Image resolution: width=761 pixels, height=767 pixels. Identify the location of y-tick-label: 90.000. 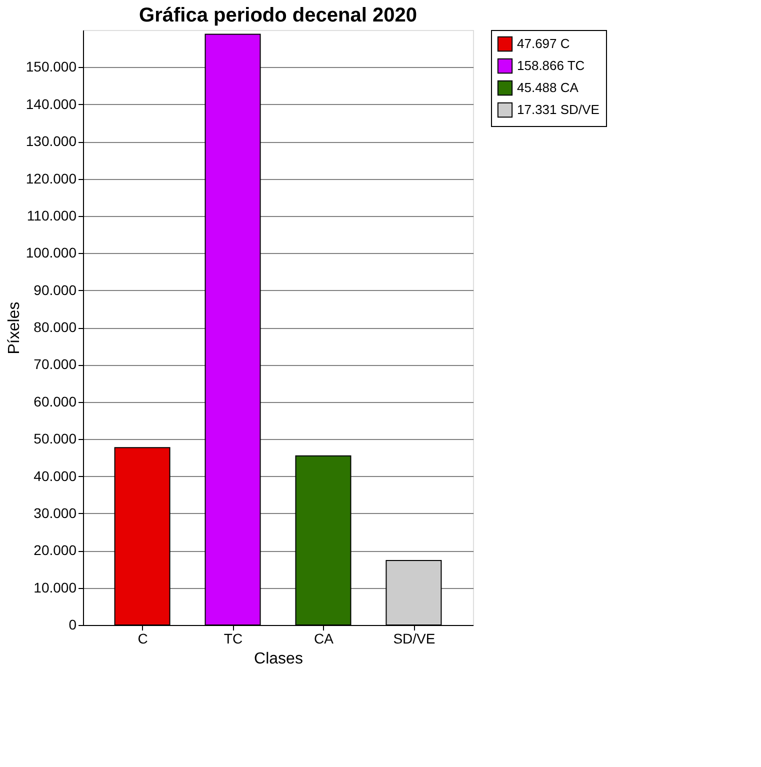
(55, 290).